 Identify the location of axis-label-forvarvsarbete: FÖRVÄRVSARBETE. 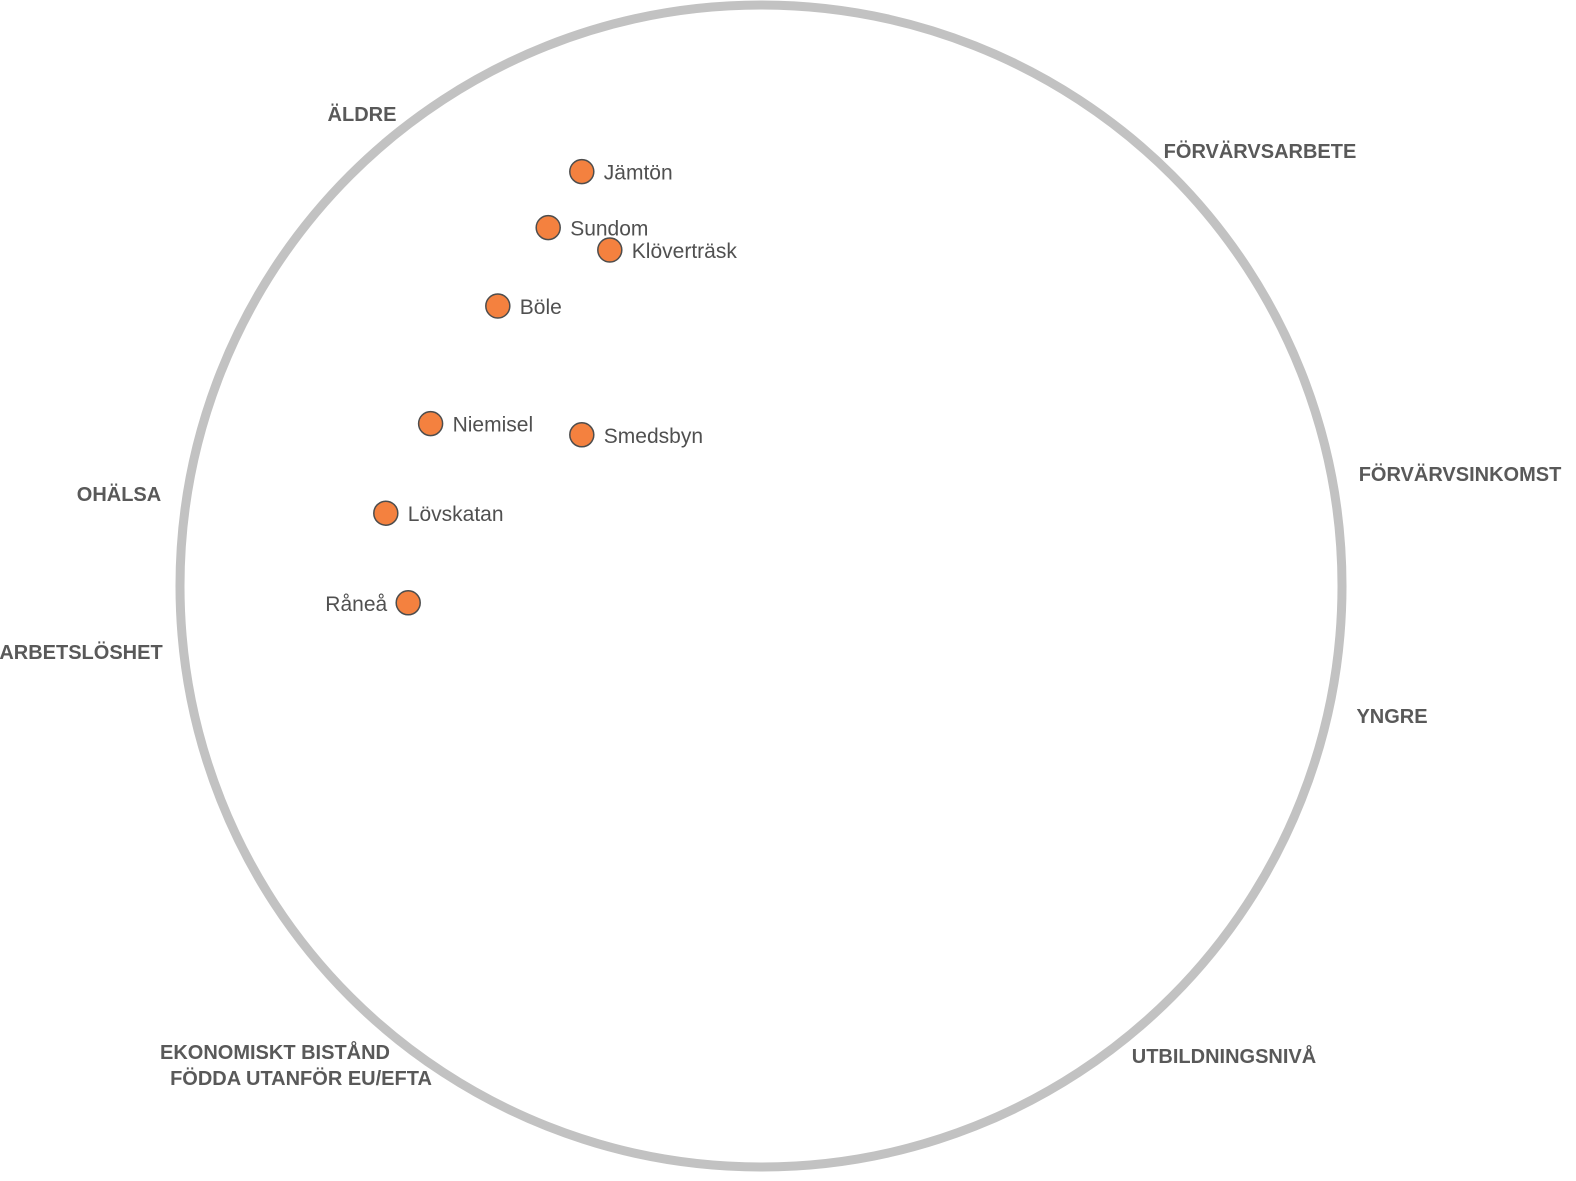
(1260, 151).